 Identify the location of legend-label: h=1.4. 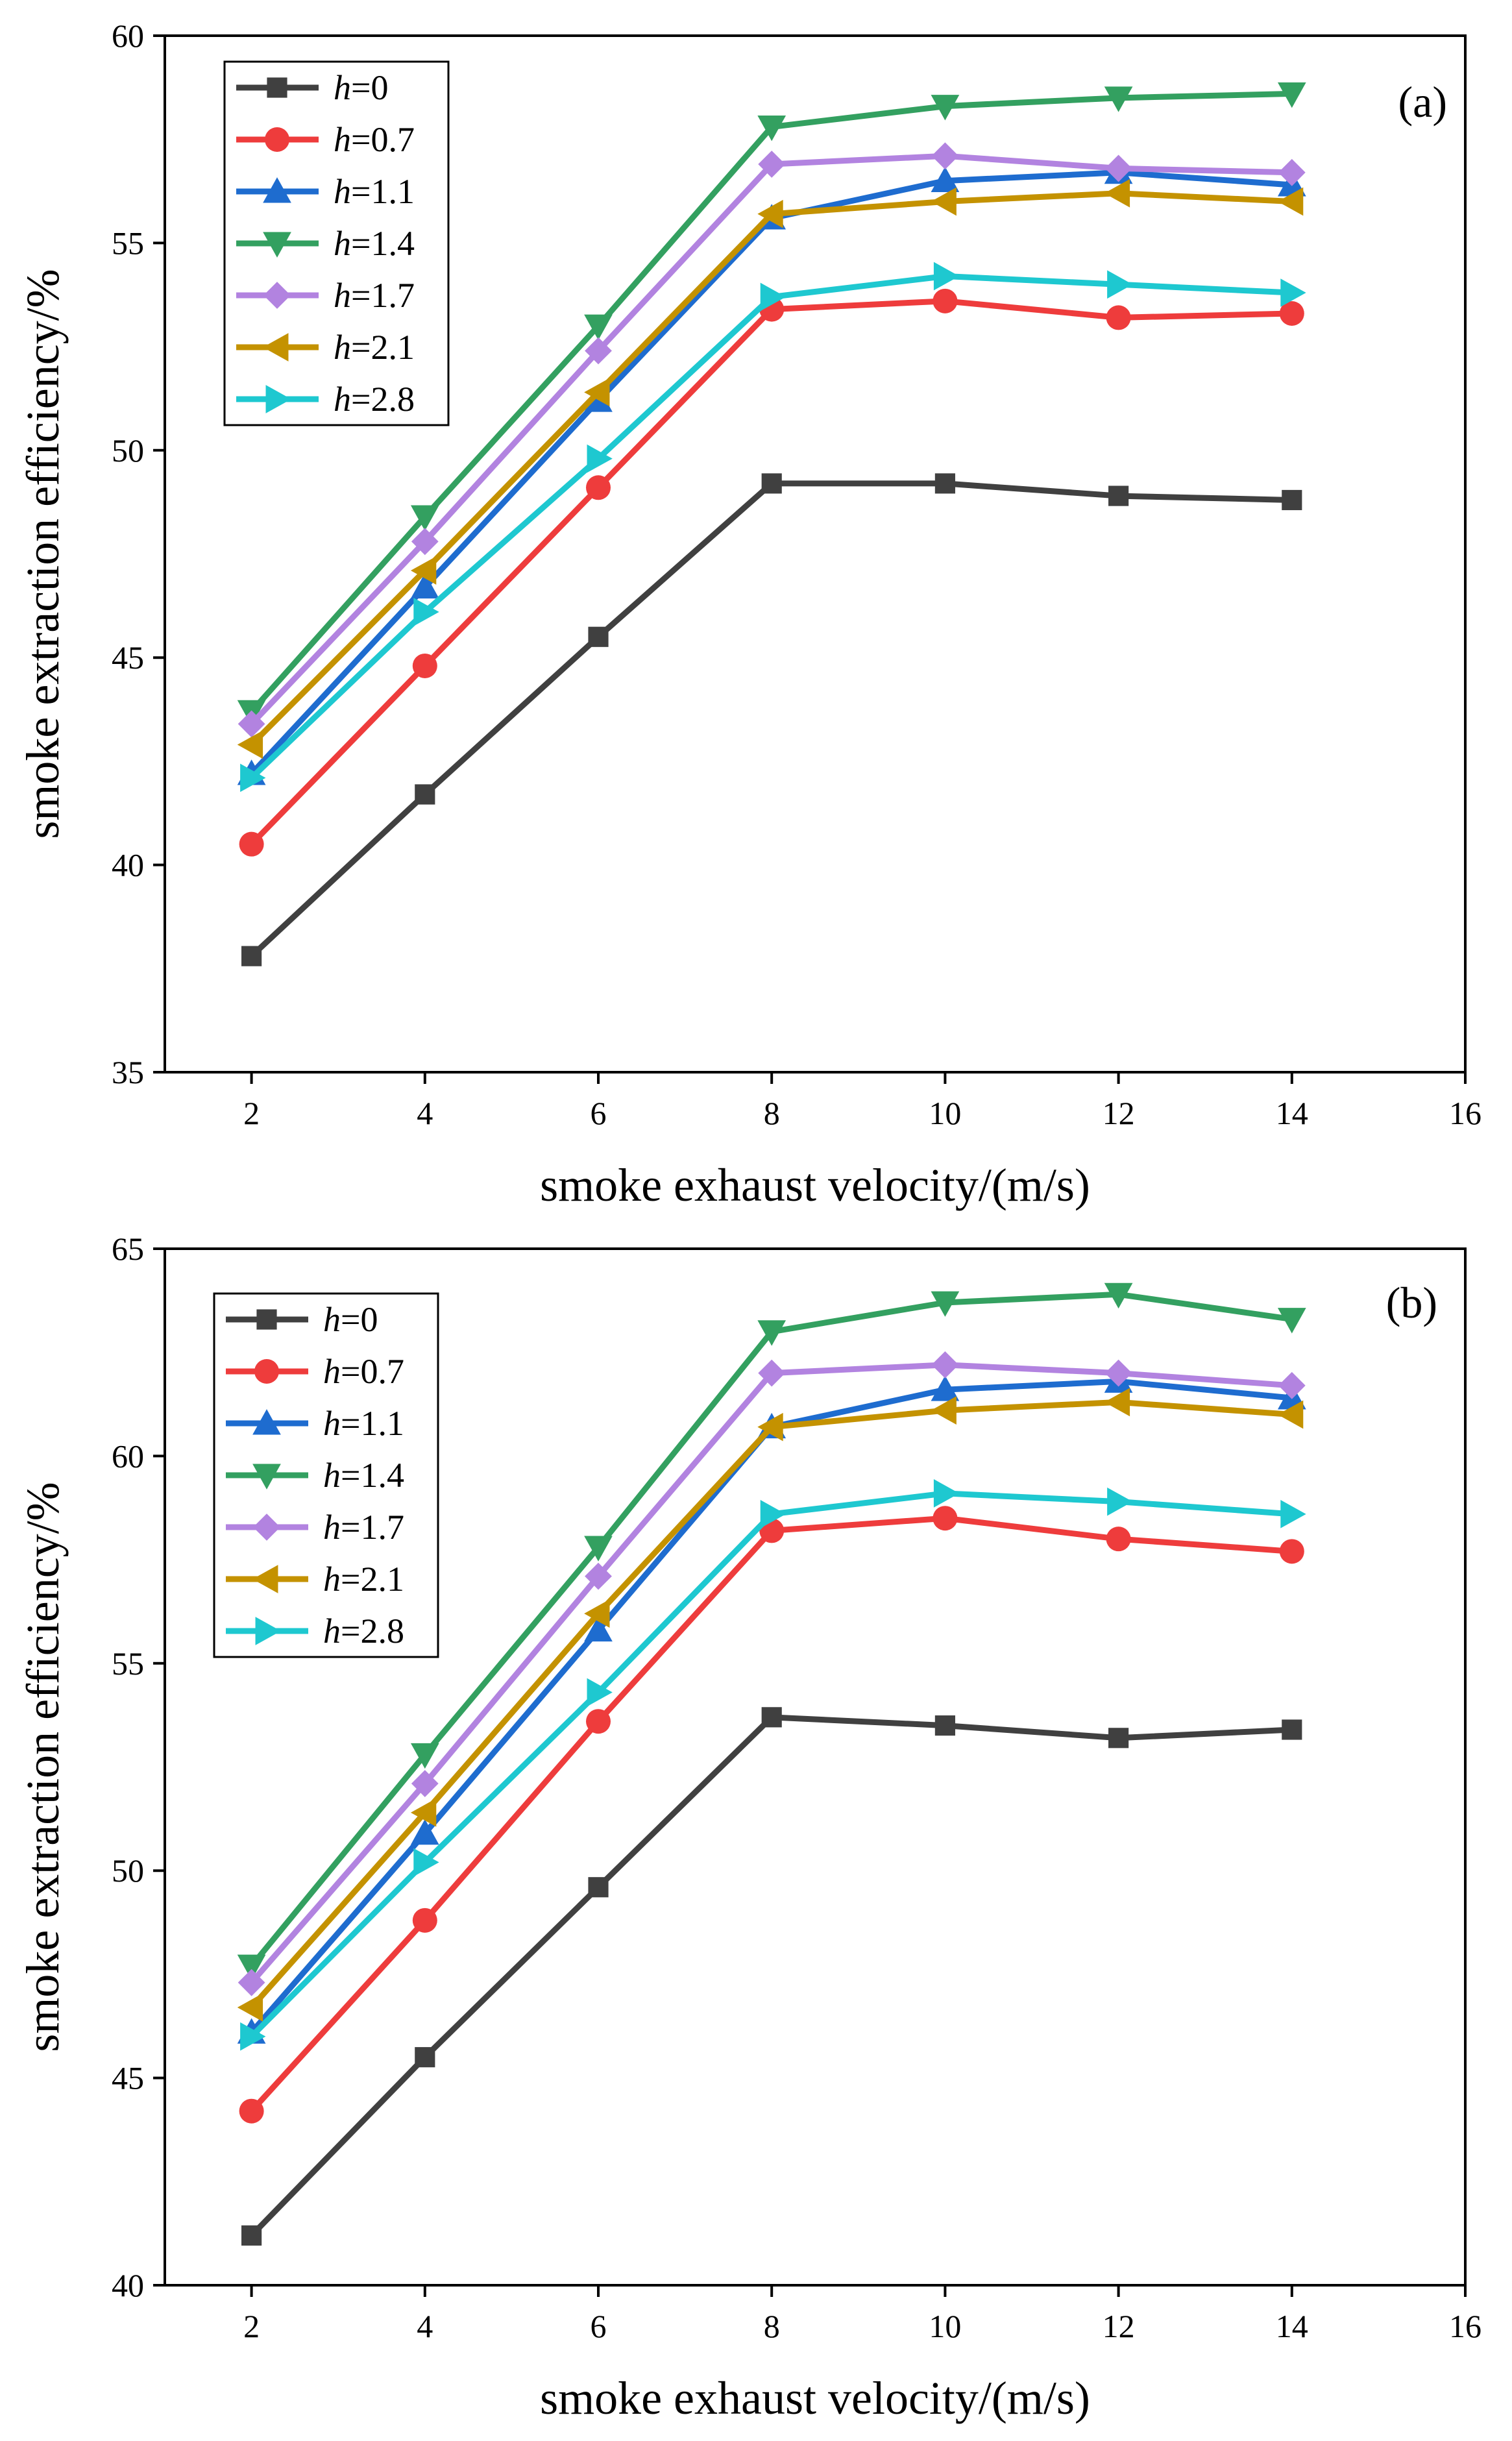
(374, 243).